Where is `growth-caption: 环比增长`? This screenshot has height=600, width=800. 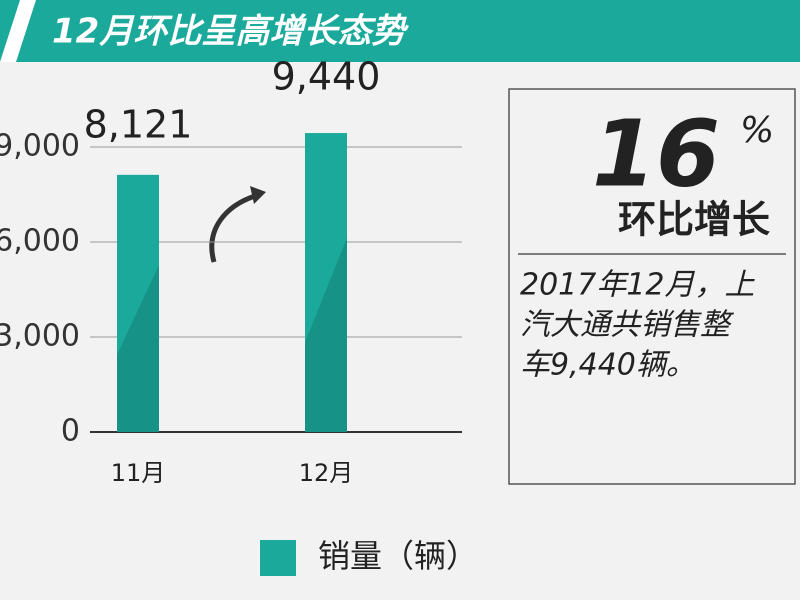 growth-caption: 环比增长 is located at coordinates (694, 220).